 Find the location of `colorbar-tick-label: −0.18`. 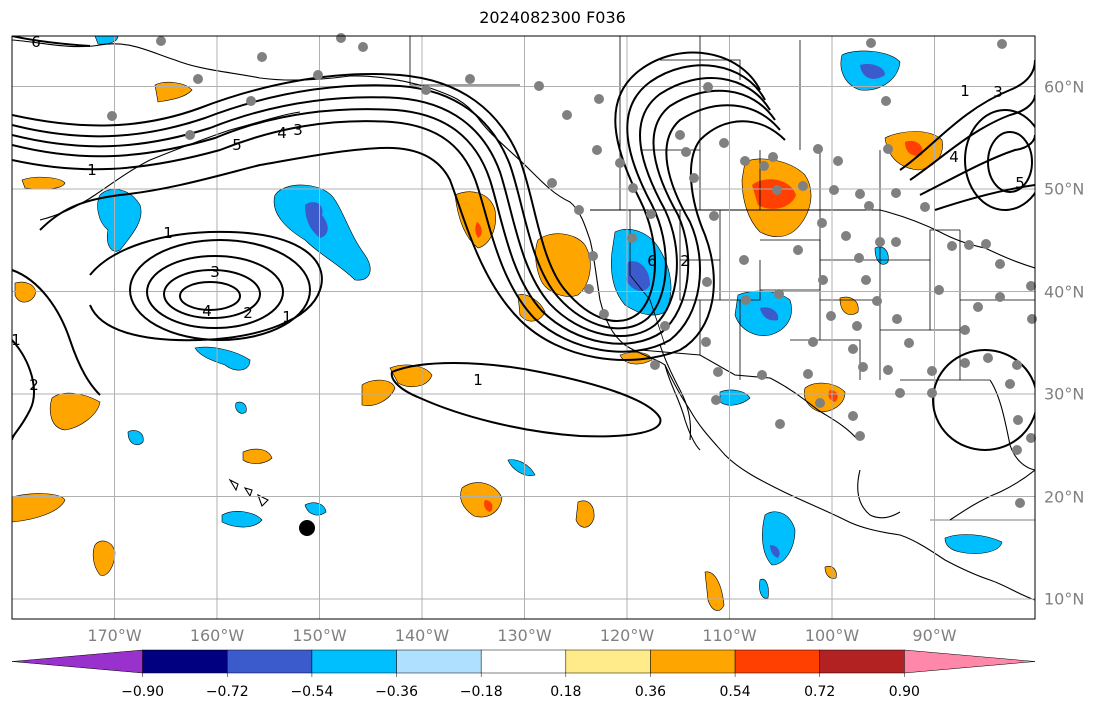

colorbar-tick-label: −0.18 is located at coordinates (481, 692).